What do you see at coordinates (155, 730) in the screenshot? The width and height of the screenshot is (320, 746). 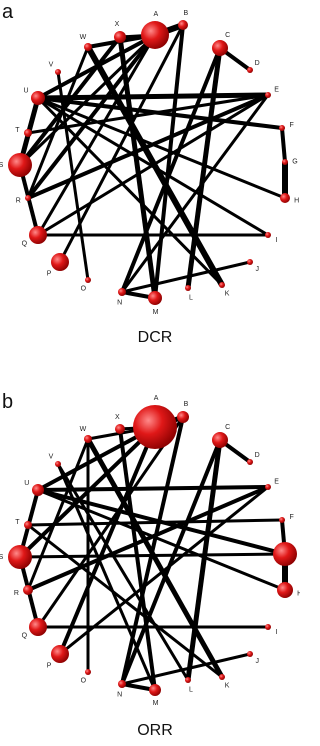 I see `caption: ORR` at bounding box center [155, 730].